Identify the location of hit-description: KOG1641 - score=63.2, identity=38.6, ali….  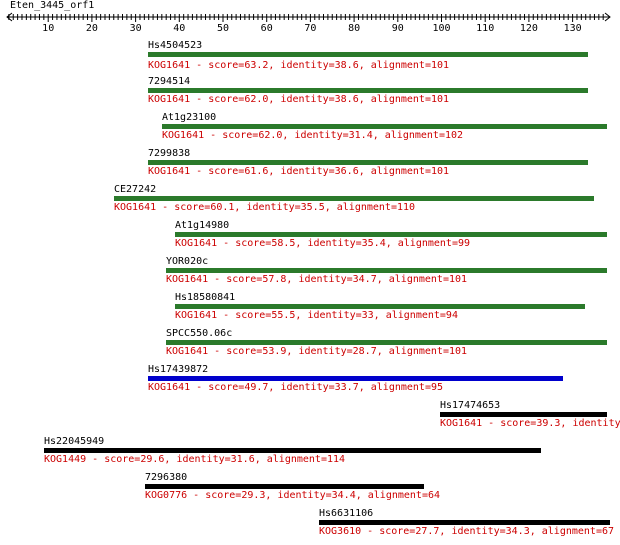
(299, 65).